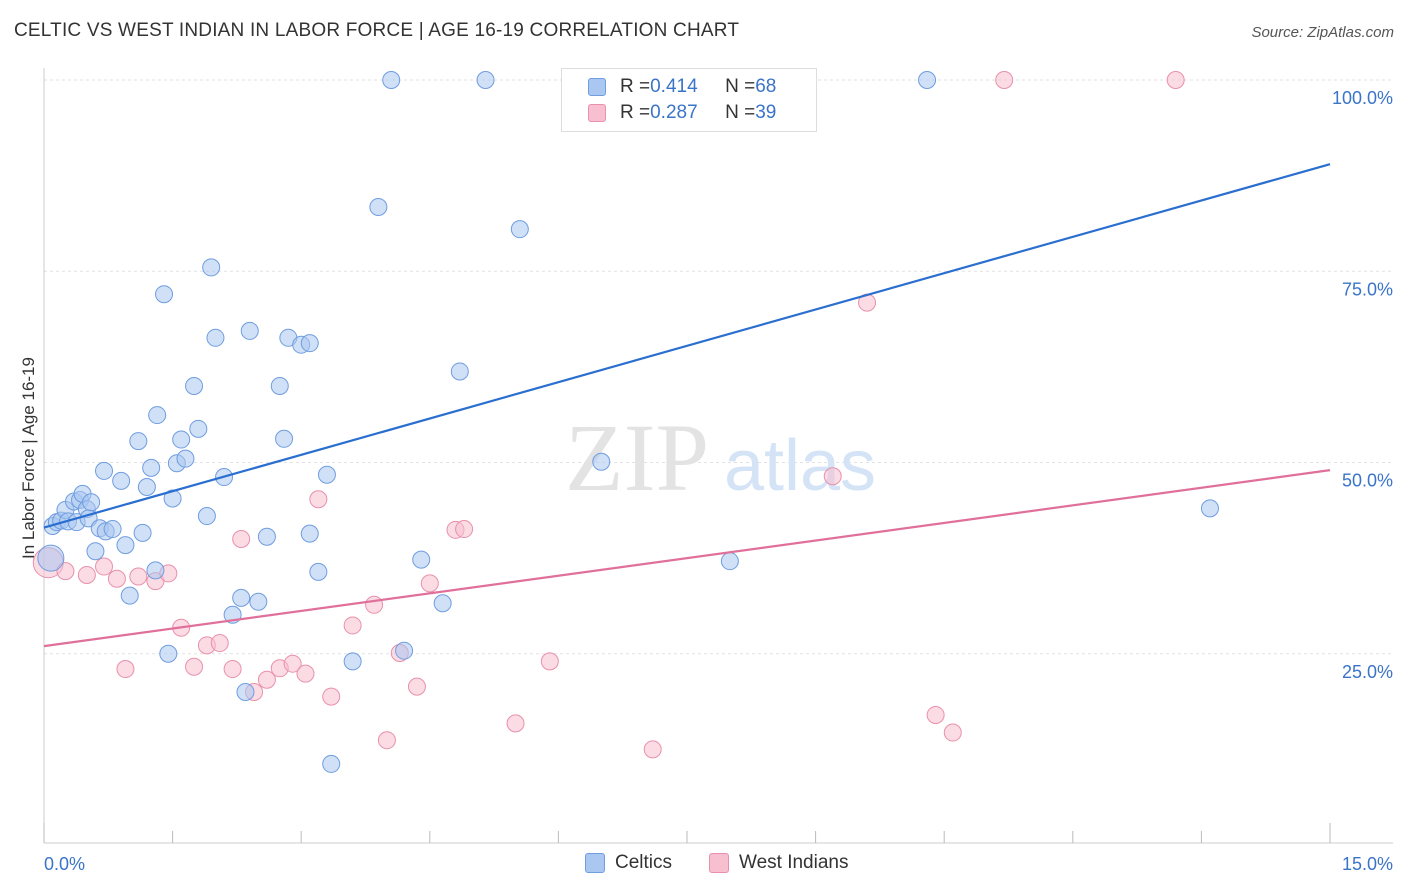 Image resolution: width=1406 pixels, height=892 pixels. What do you see at coordinates (1322, 32) in the screenshot?
I see `source-credit: Source: ZipAtlas.com` at bounding box center [1322, 32].